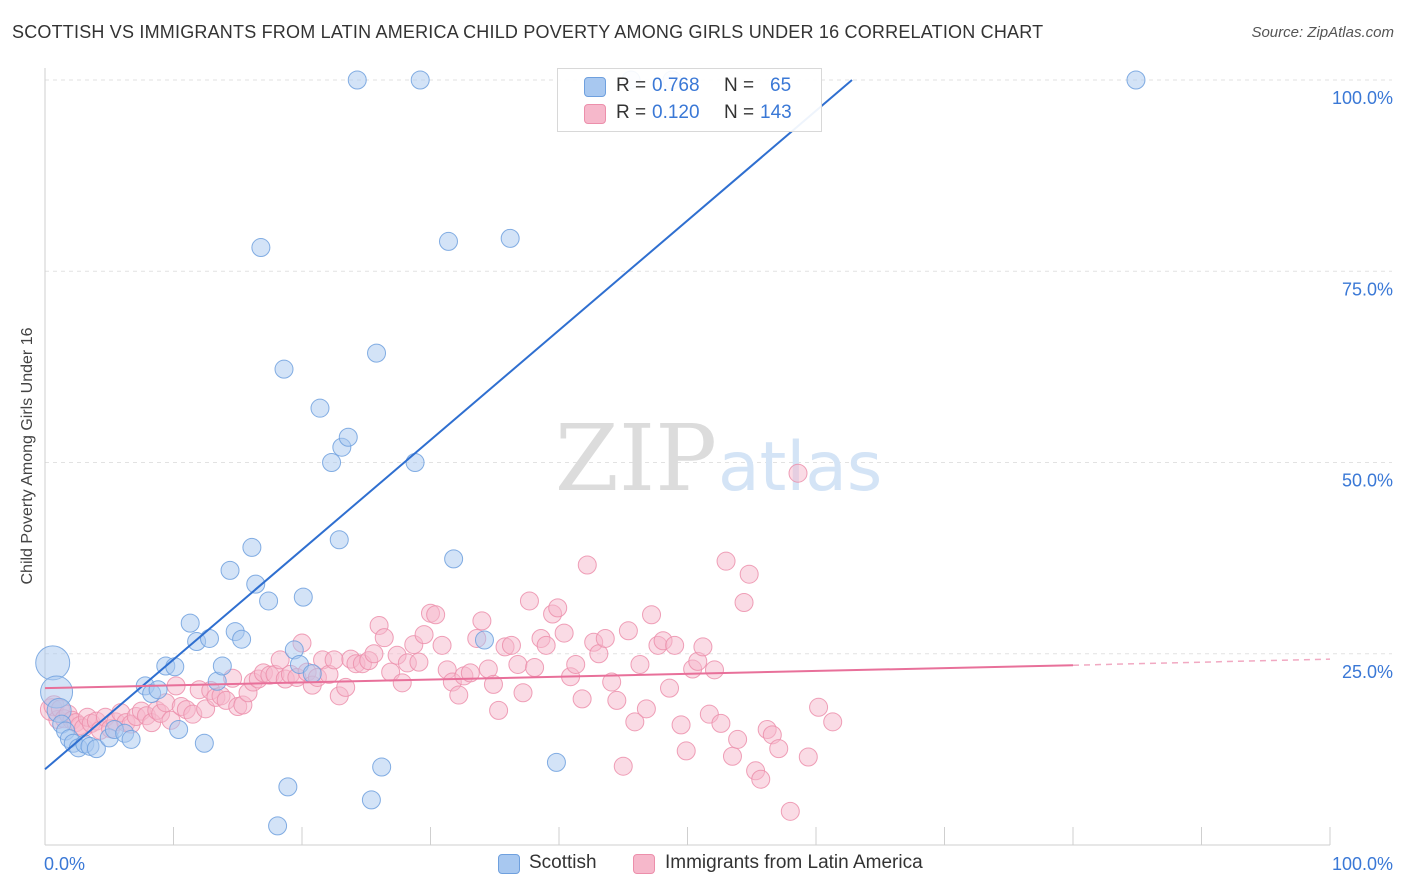 The image size is (1406, 892). What do you see at coordinates (1367, 672) in the screenshot?
I see `y-tick-label: 25.0%` at bounding box center [1367, 672].